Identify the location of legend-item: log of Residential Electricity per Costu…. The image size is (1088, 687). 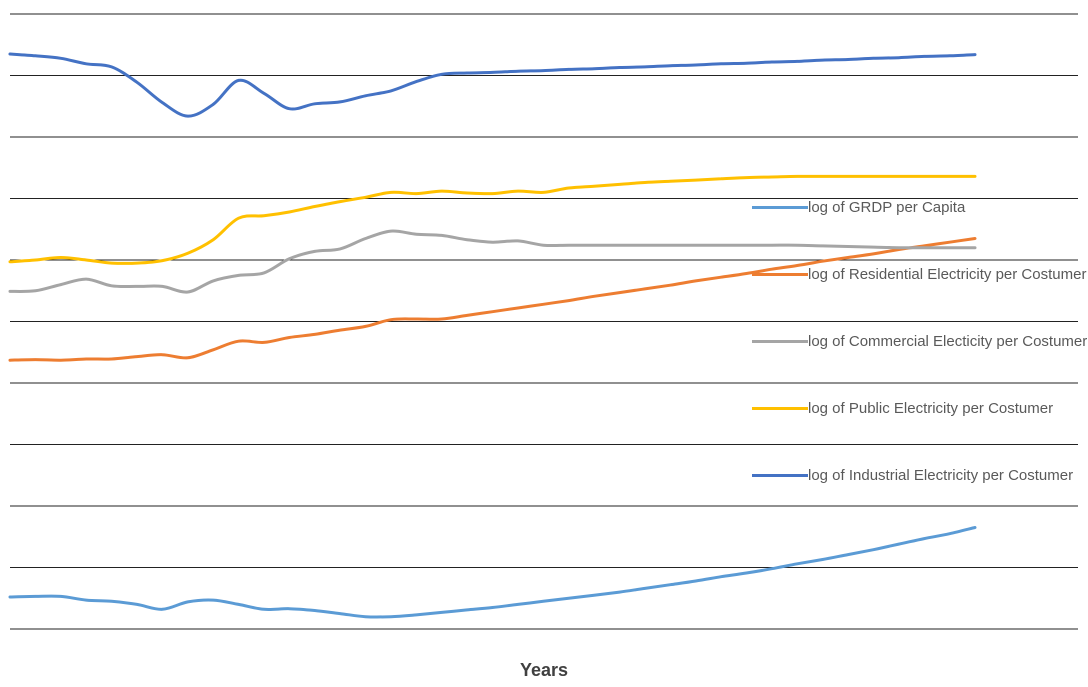
(920, 296).